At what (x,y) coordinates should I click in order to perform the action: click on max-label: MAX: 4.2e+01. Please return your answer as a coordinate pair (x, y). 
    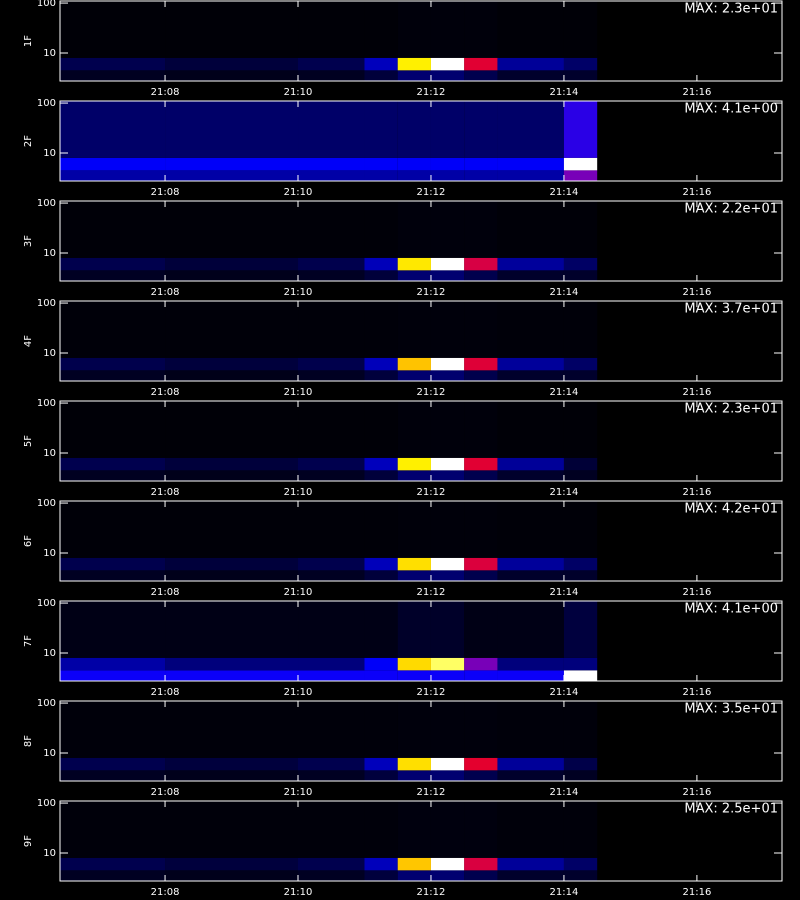
    Looking at the image, I should click on (731, 509).